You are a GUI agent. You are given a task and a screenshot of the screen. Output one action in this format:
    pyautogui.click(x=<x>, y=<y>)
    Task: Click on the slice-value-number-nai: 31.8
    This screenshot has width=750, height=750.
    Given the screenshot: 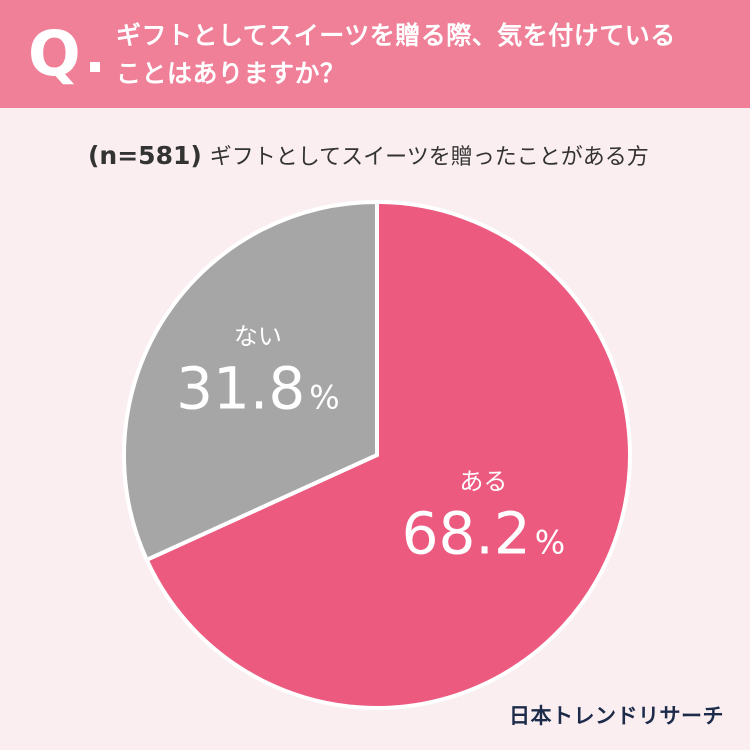 What is the action you would take?
    pyautogui.click(x=240, y=388)
    